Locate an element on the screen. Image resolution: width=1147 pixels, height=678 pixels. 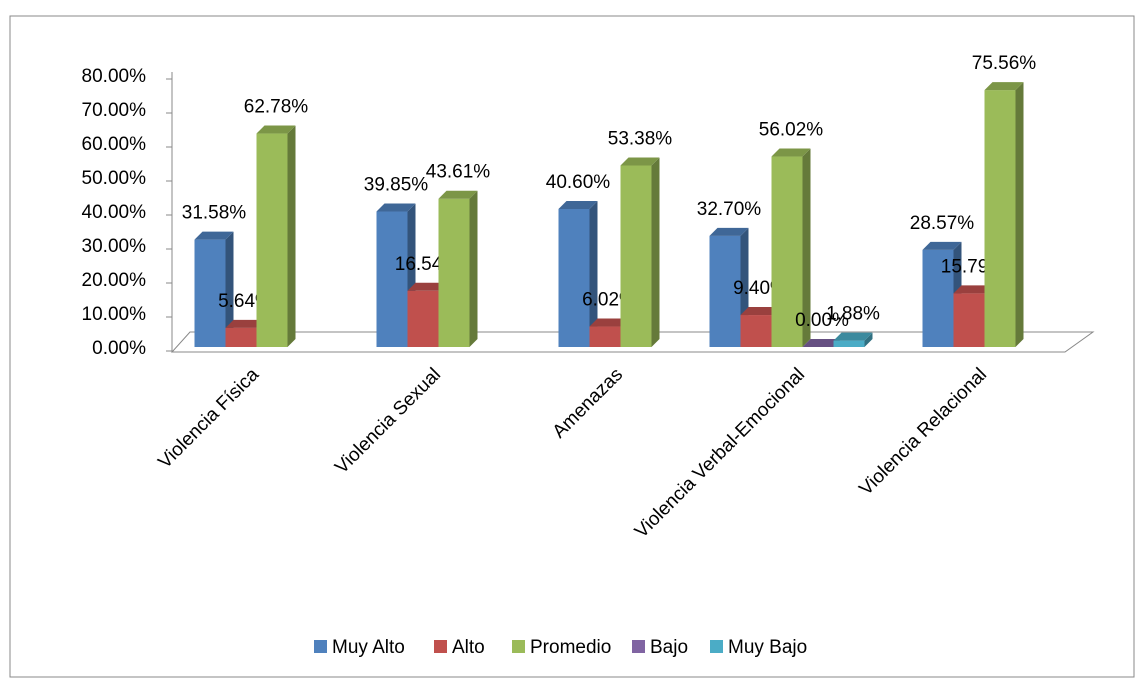
data-label: 39.85% is located at coordinates (396, 185).